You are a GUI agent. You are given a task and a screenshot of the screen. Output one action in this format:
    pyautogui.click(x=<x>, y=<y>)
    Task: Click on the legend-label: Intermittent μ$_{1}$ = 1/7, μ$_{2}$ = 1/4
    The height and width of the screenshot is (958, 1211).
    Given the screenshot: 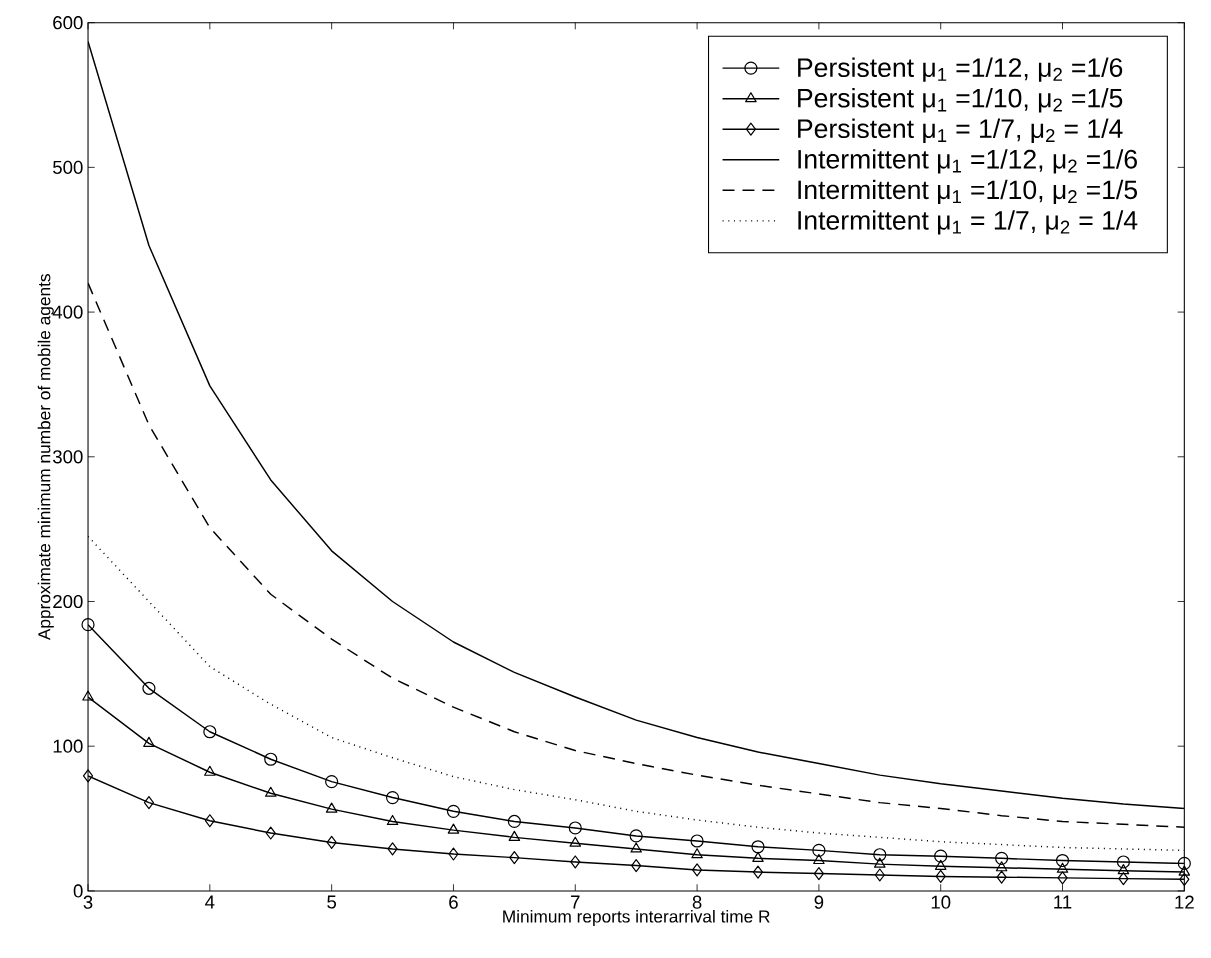 What is the action you would take?
    pyautogui.click(x=968, y=222)
    